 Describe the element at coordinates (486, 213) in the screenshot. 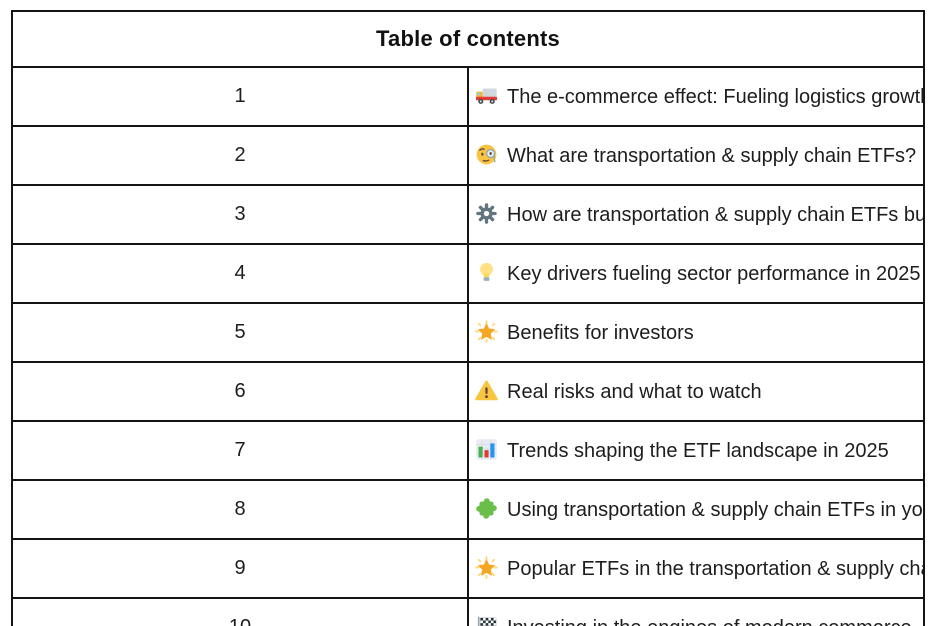

I see `gear-icon` at that location.